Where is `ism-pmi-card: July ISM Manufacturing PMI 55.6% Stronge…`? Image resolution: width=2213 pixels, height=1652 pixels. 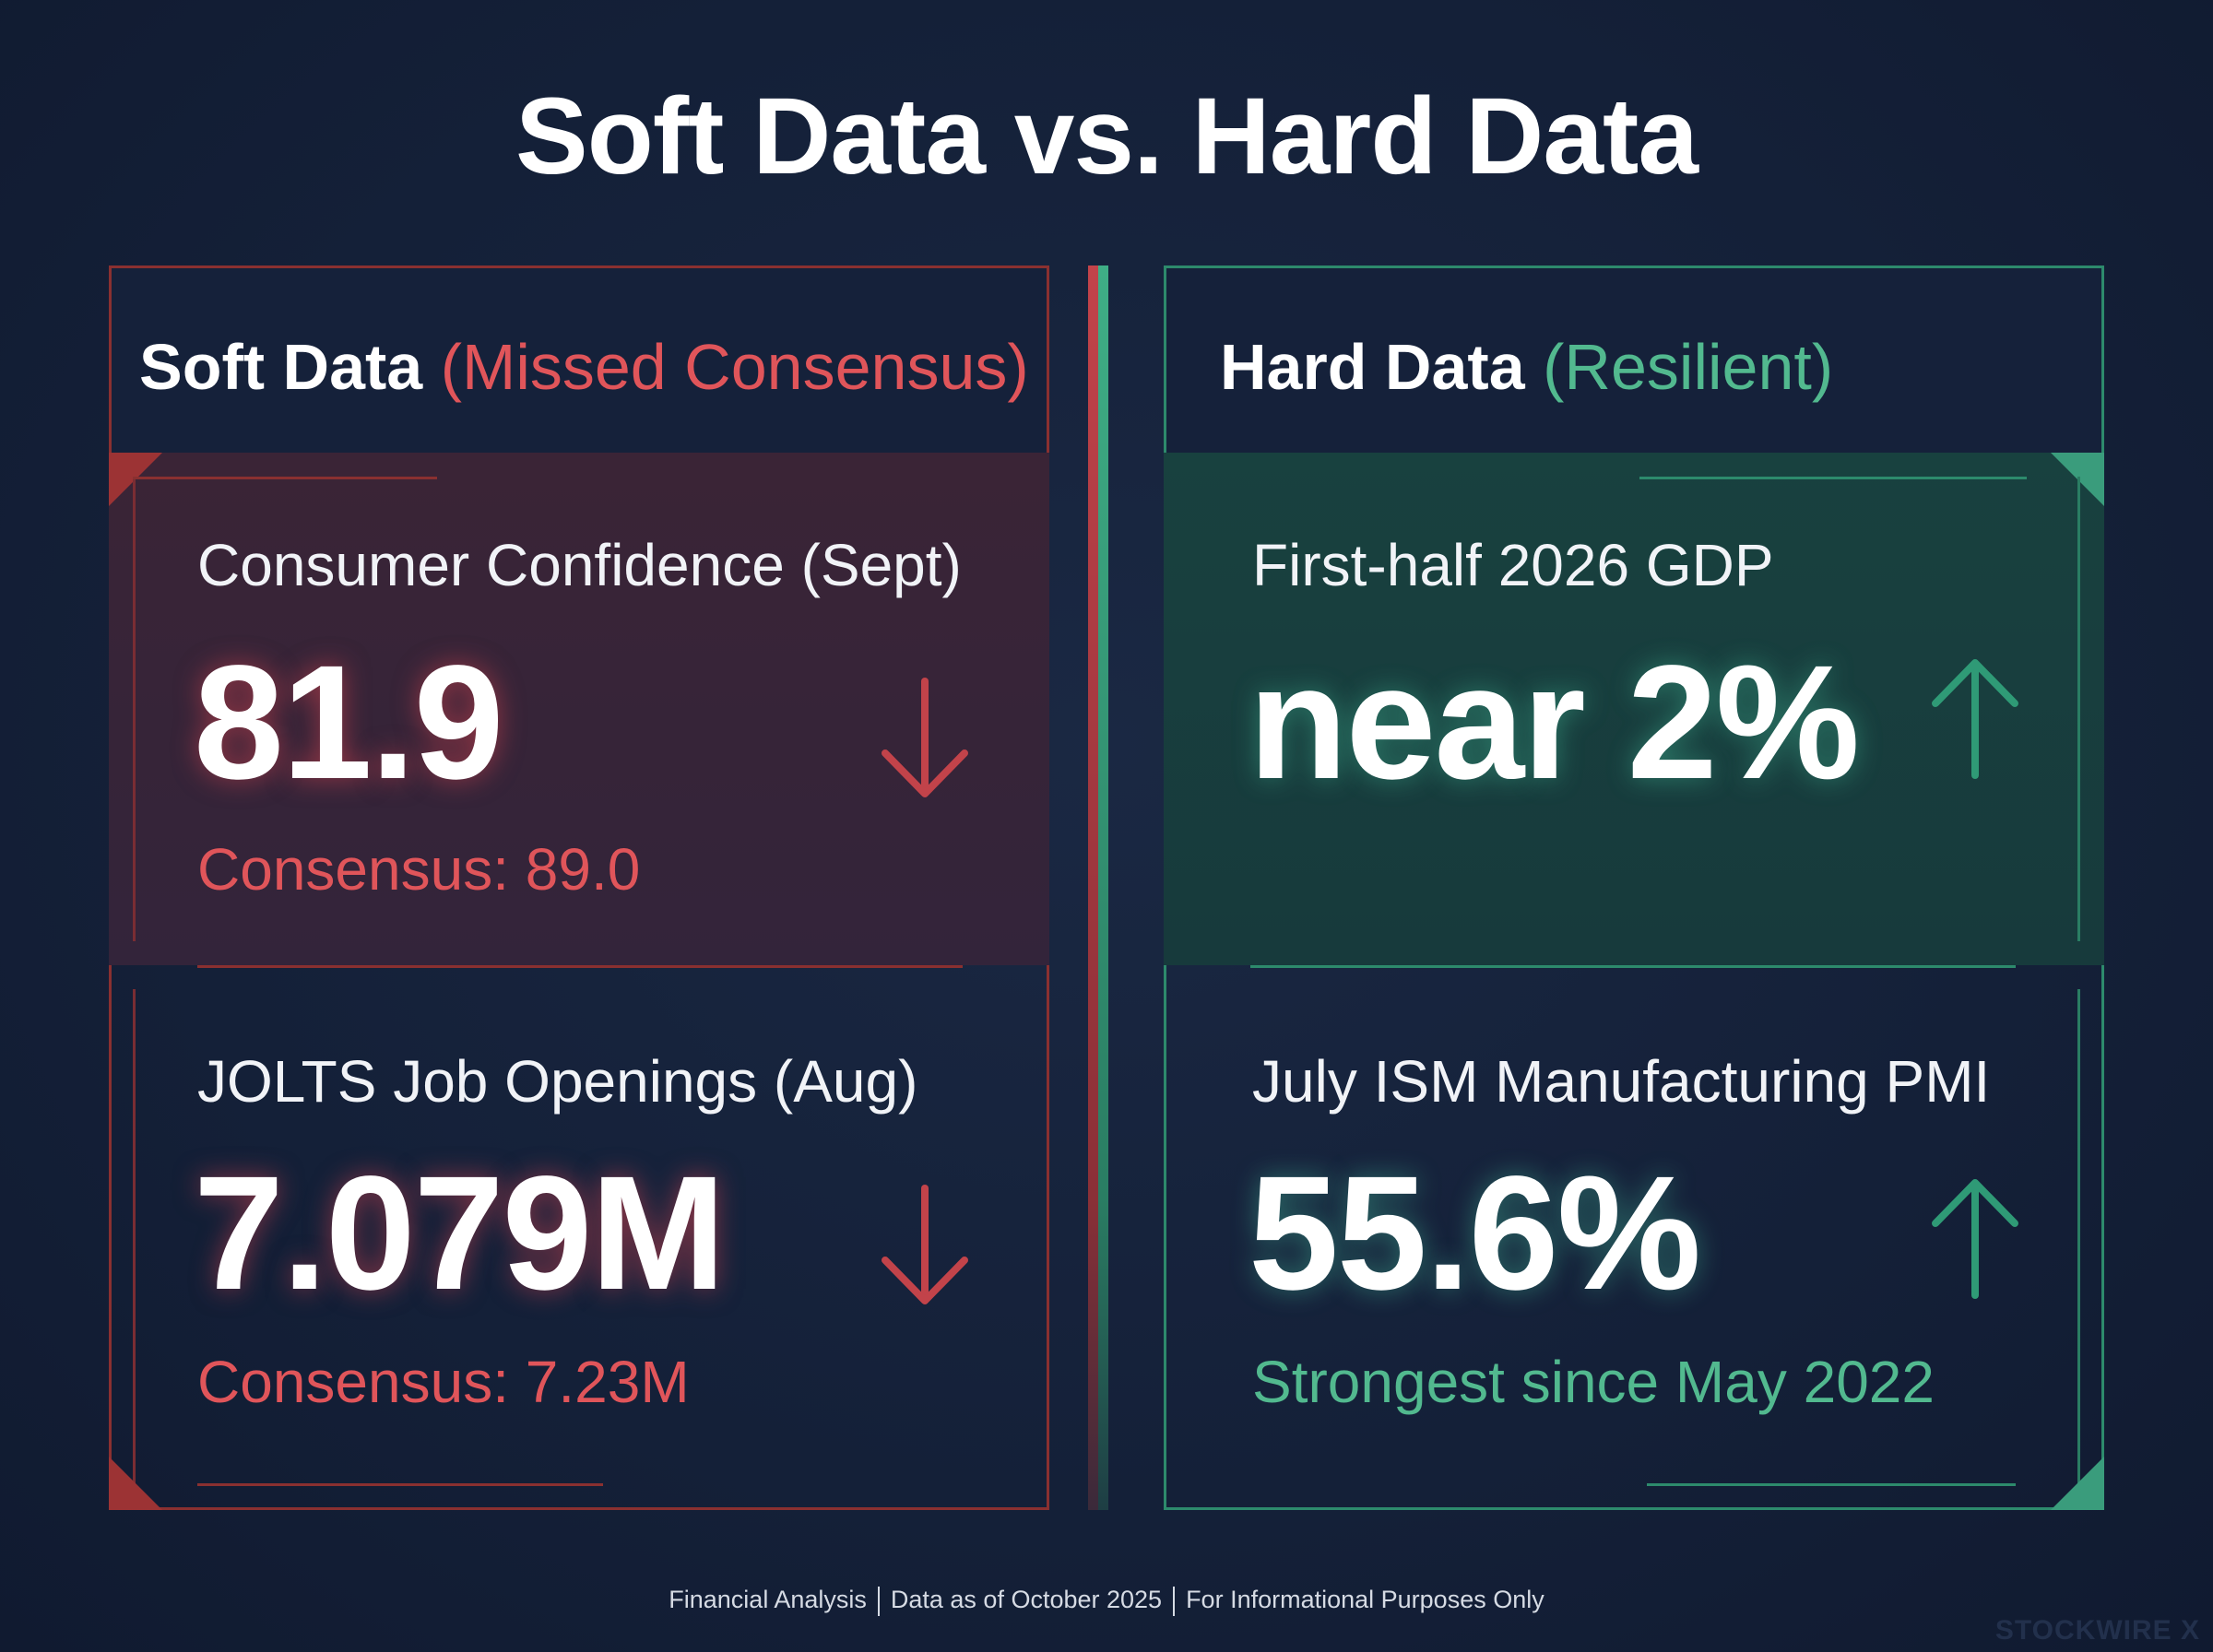 ism-pmi-card: July ISM Manufacturing PMI 55.6% Stronge… is located at coordinates (1634, 1237).